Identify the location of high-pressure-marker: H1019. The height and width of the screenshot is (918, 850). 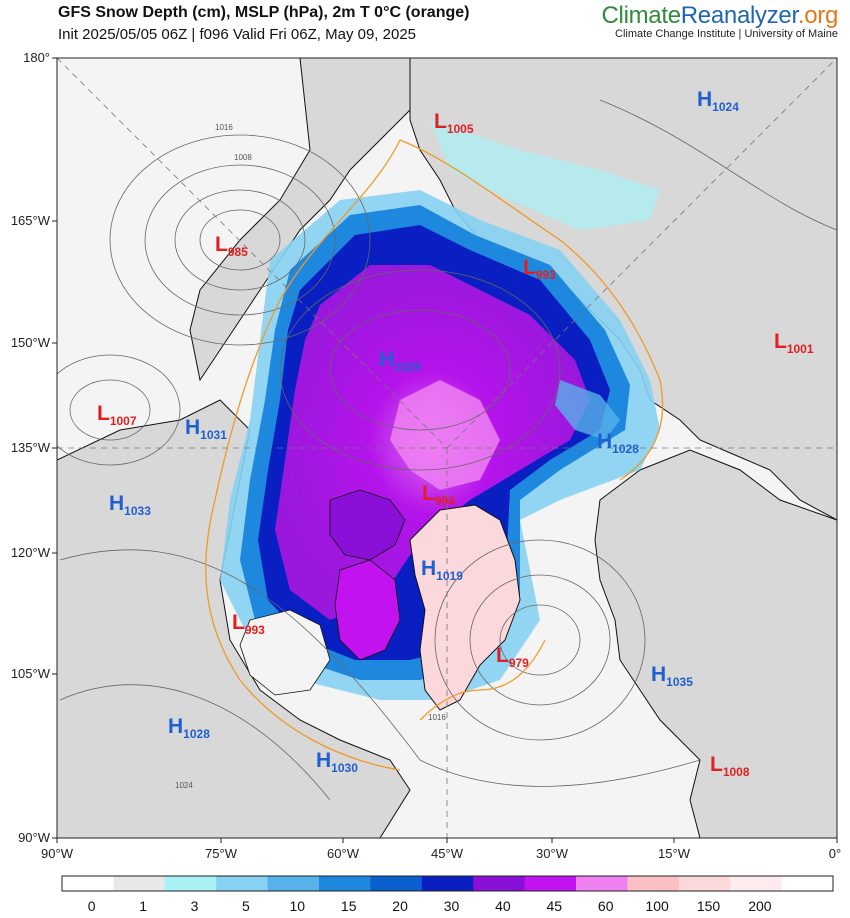
(442, 570).